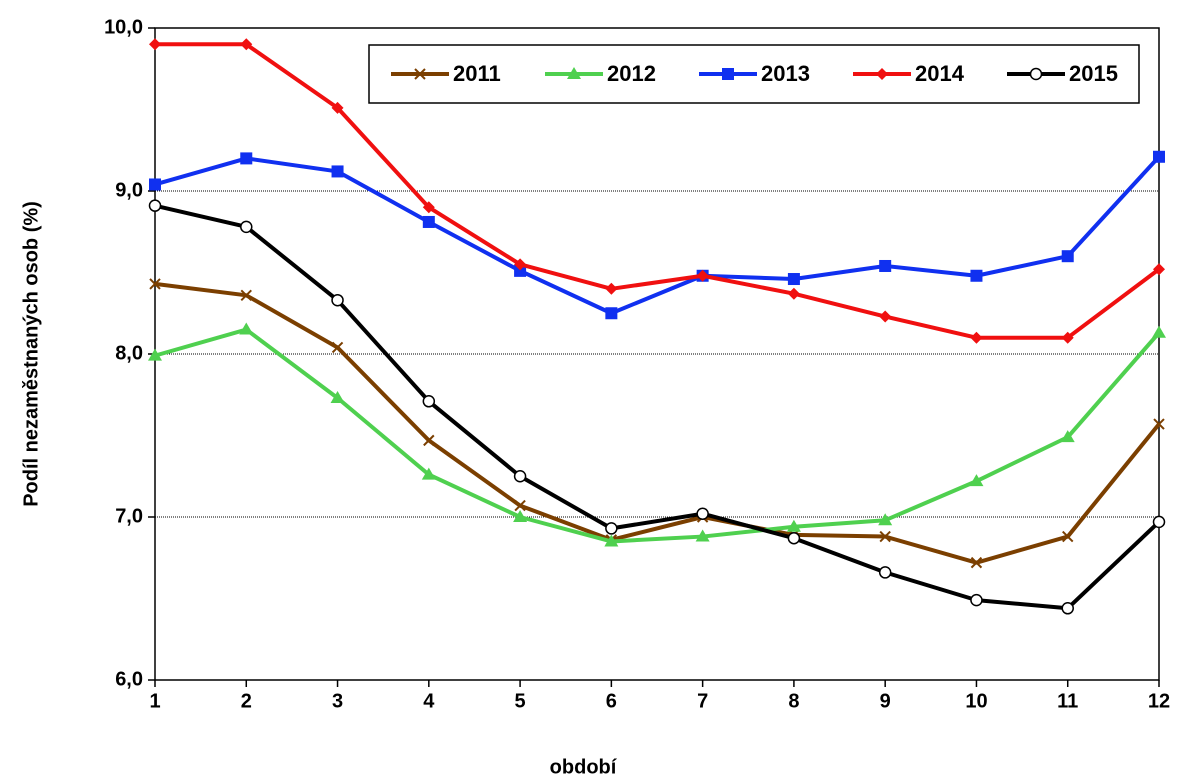 This screenshot has width=1177, height=783. I want to click on x-tick-label: 11, so click(1067, 701).